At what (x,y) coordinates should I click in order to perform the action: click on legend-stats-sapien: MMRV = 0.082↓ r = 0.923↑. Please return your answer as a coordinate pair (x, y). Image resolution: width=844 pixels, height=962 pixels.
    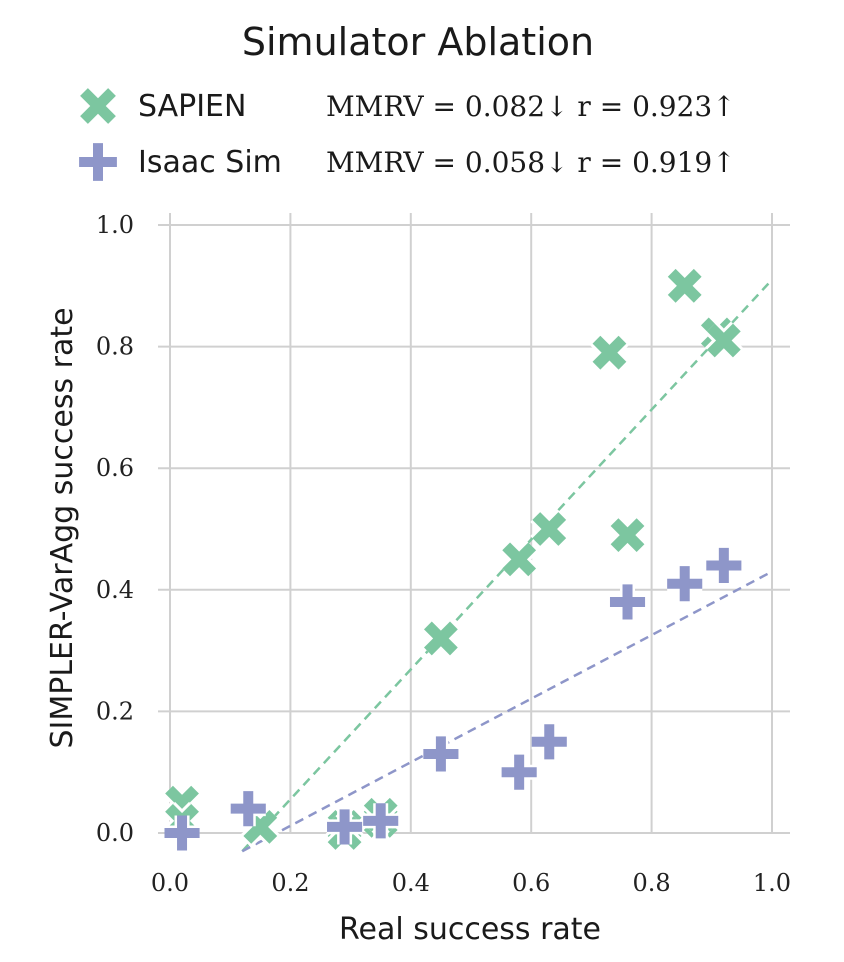
    Looking at the image, I should click on (531, 106).